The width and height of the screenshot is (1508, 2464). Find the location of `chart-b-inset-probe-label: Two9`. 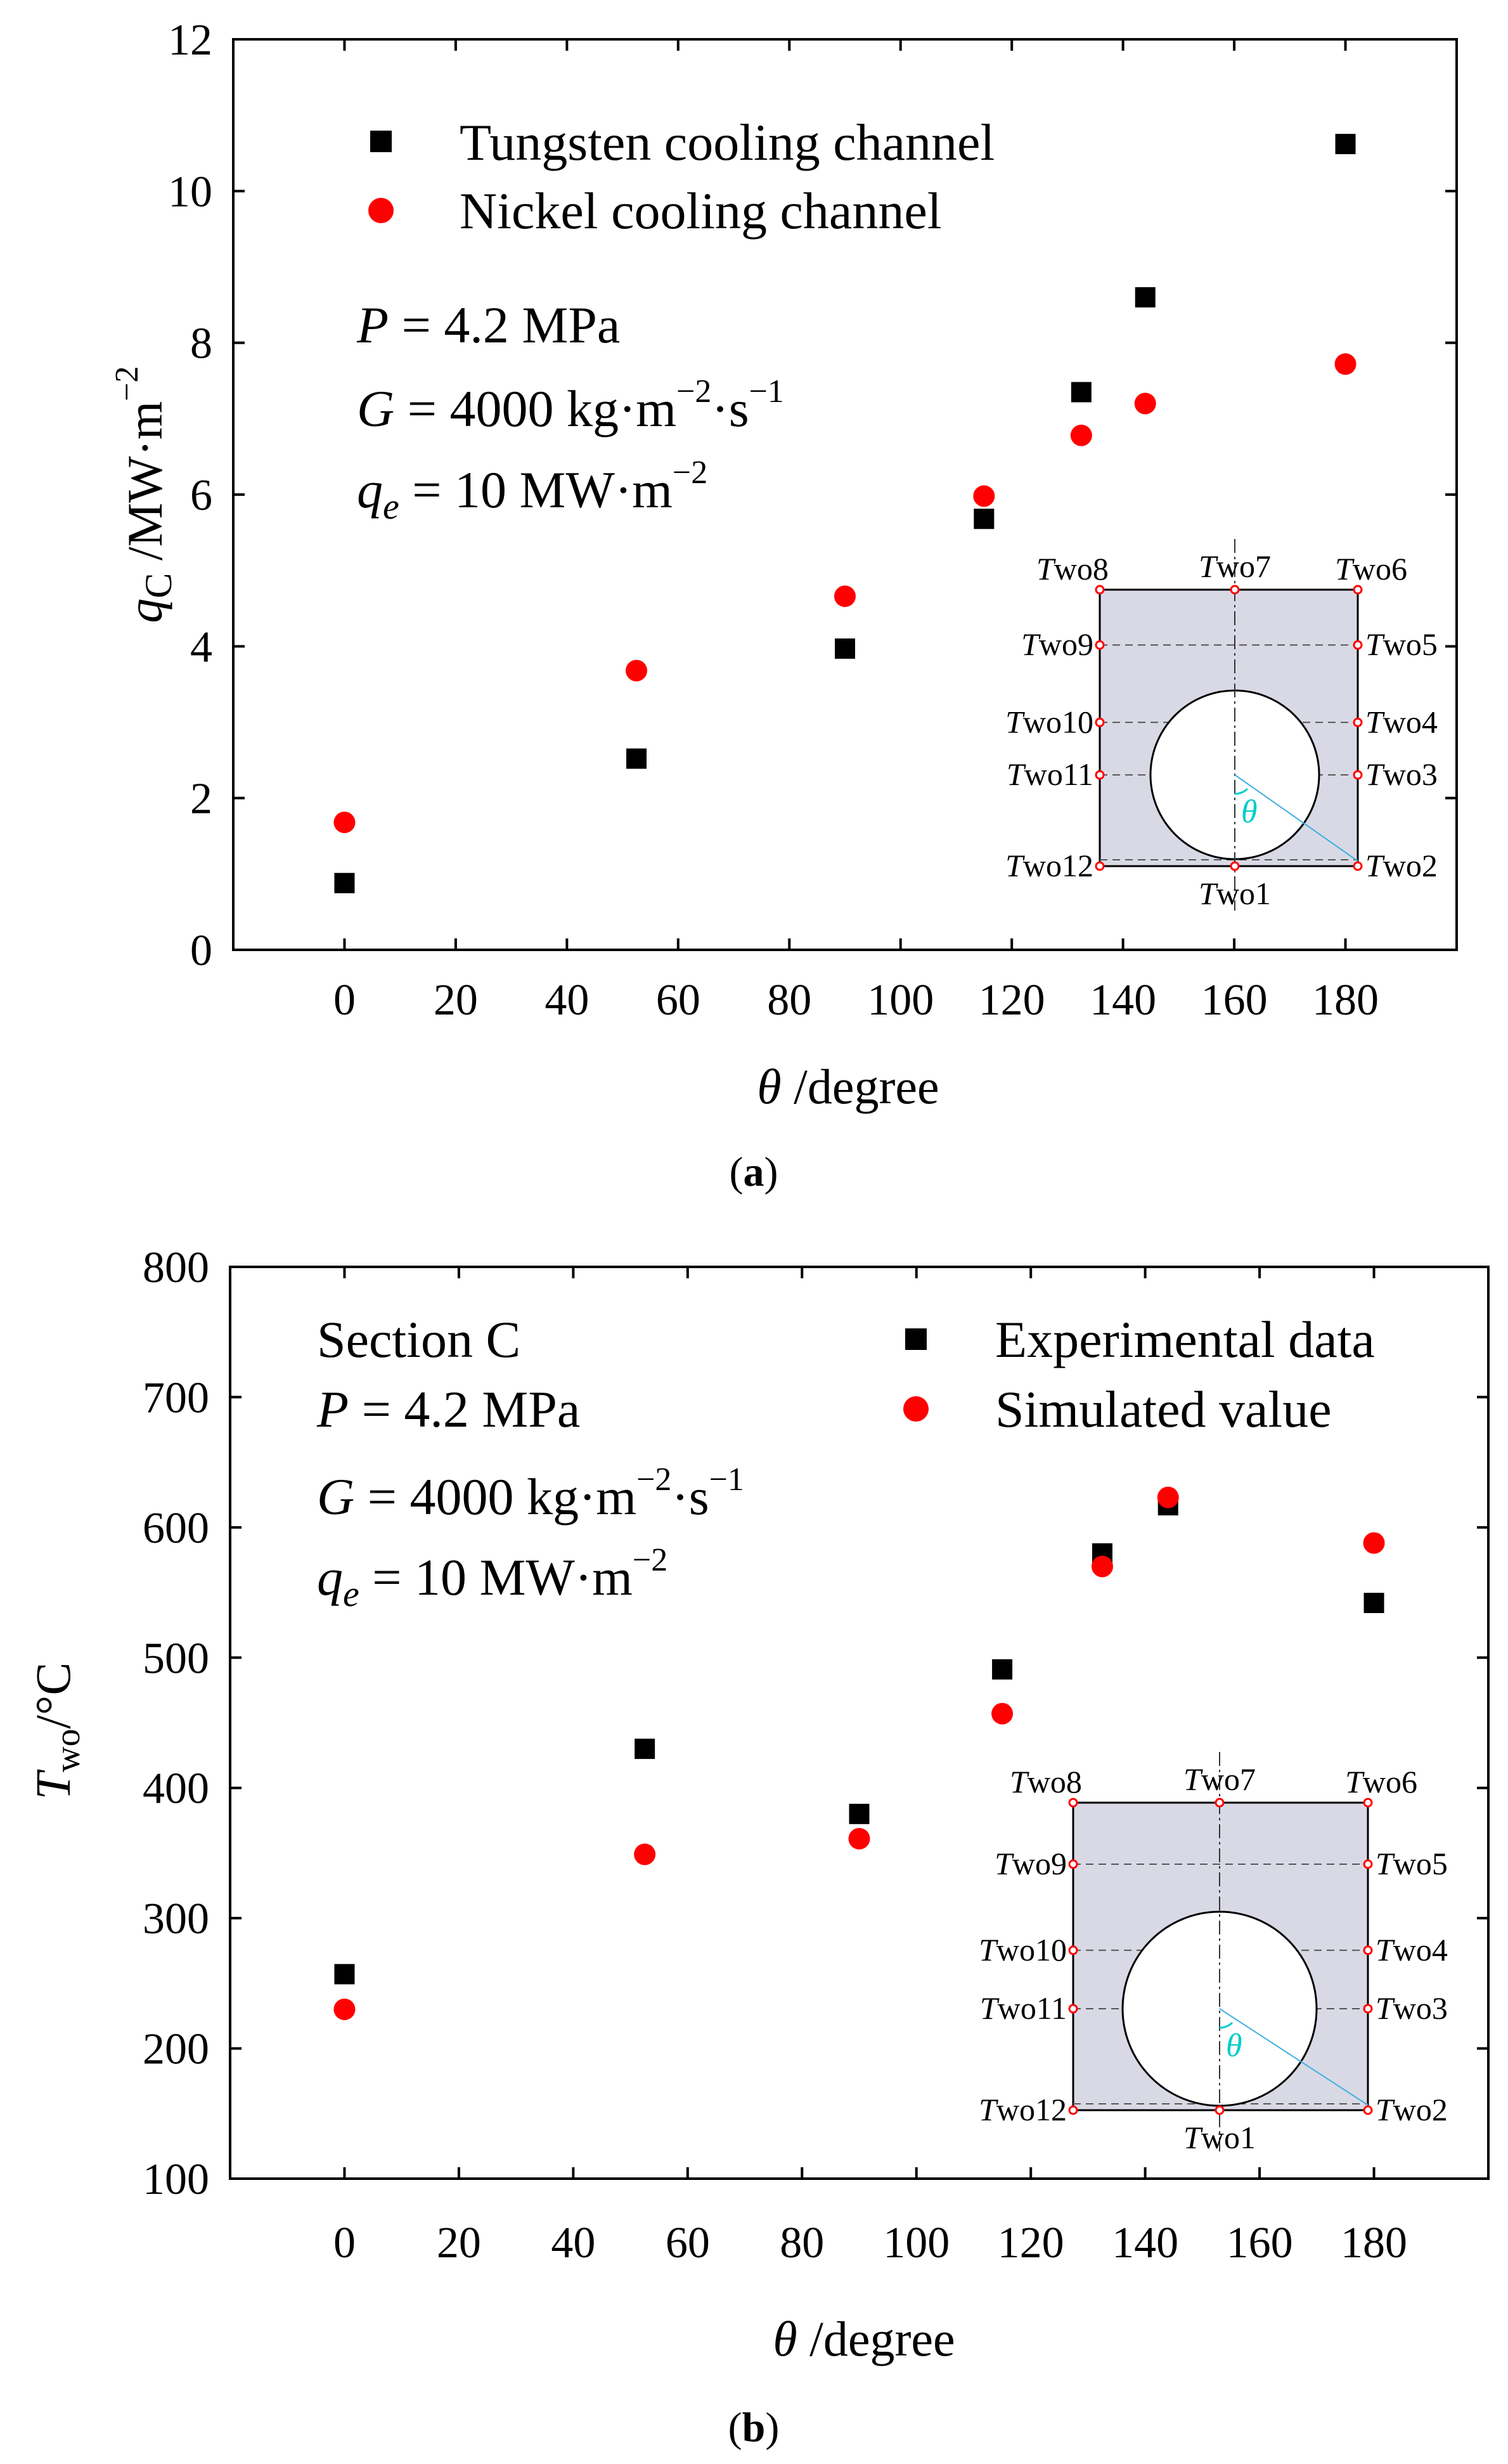

chart-b-inset-probe-label: Two9 is located at coordinates (1031, 1863).